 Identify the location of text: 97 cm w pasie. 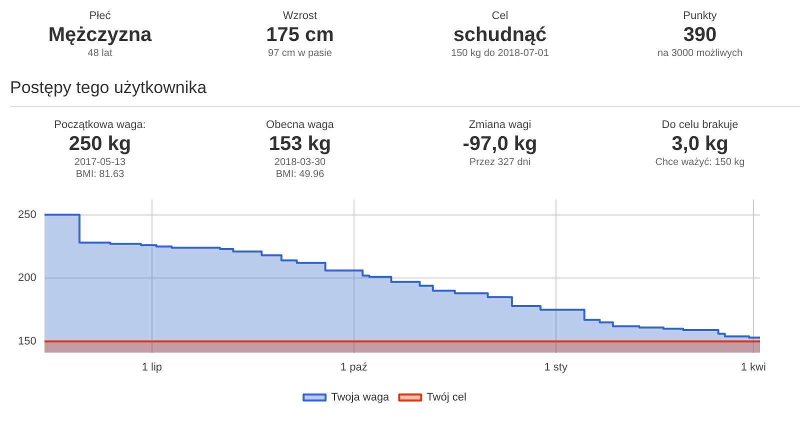
(300, 54).